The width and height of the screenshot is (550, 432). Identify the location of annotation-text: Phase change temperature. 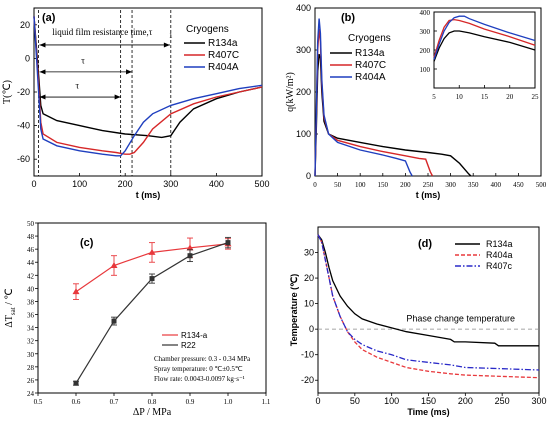
(460, 318).